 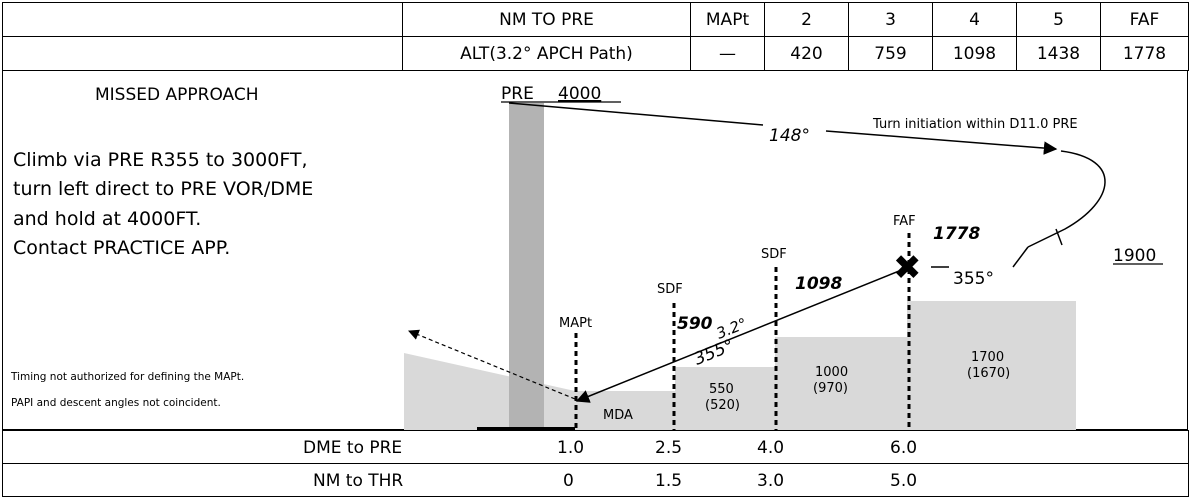 I want to click on missed-approach-line: turn left direct to PRE VOR/DME, so click(x=163, y=189).